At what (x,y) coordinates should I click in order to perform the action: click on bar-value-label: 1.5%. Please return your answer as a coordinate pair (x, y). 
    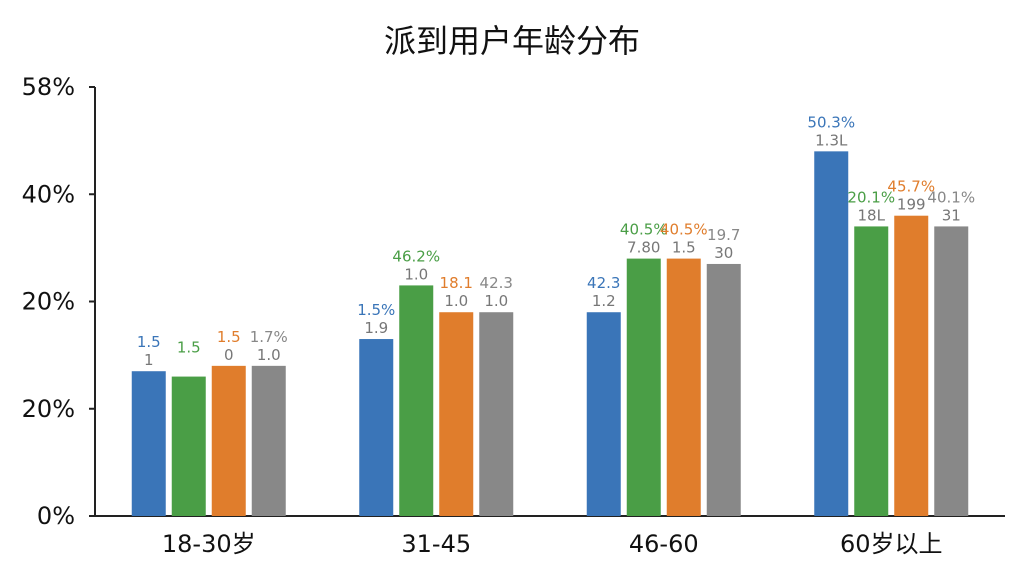
    Looking at the image, I should click on (376, 310).